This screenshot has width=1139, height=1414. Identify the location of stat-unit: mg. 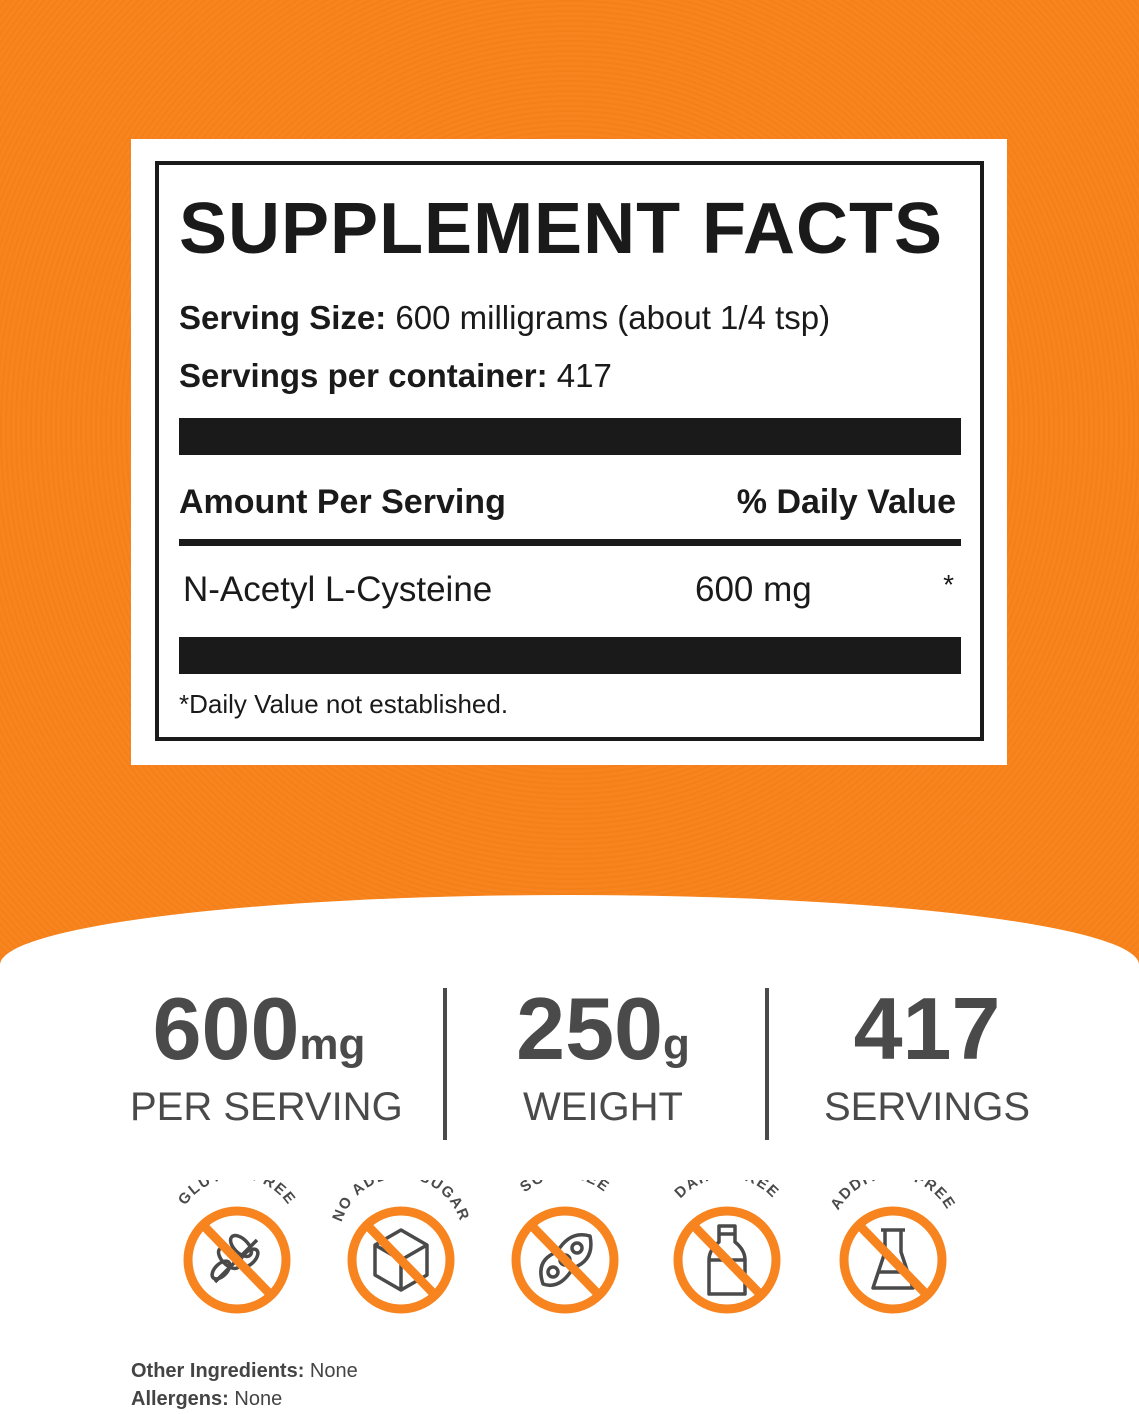
(332, 1044).